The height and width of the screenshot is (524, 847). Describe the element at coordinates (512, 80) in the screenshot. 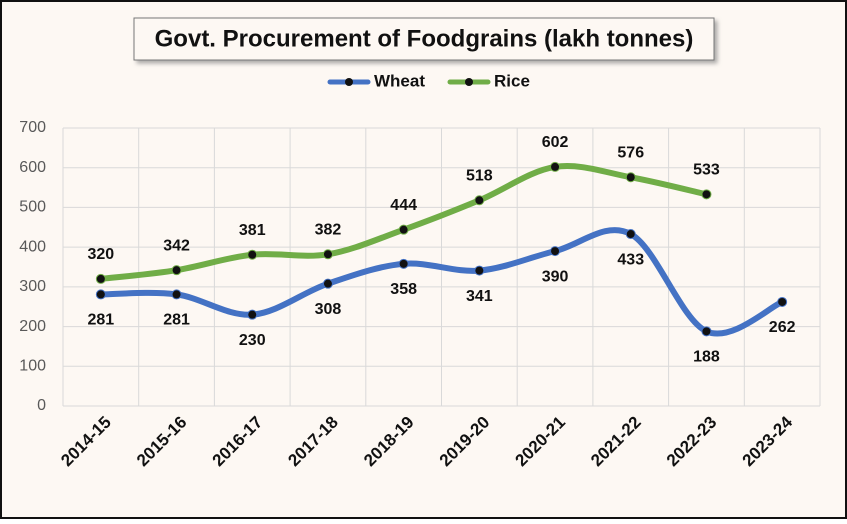

I see `legend-label: Rice` at that location.